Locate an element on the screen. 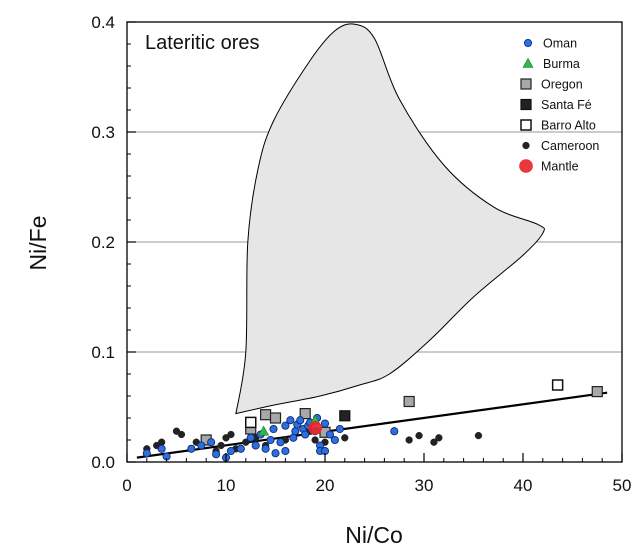 This screenshot has width=640, height=551. y-tick-label-3: 0.3 is located at coordinates (103, 132).